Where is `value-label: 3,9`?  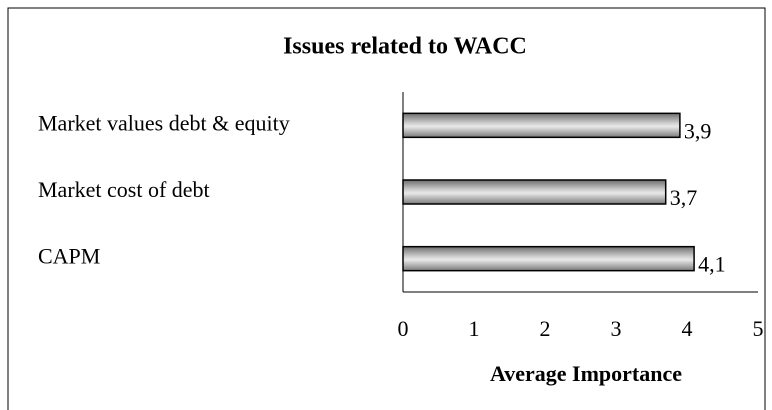 value-label: 3,9 is located at coordinates (698, 130).